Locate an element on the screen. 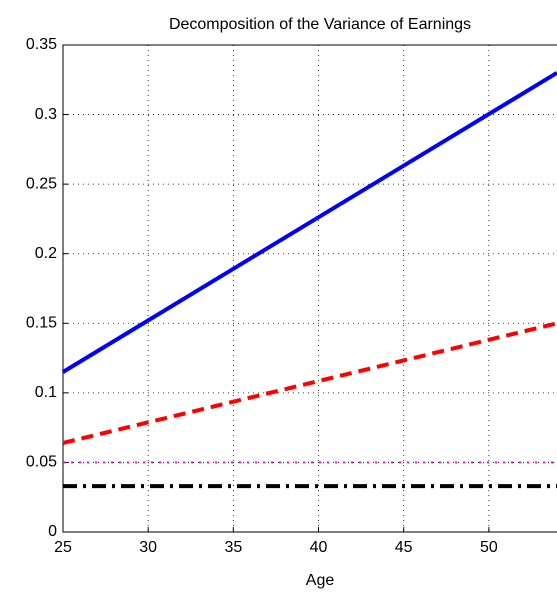 Image resolution: width=557 pixels, height=601 pixels. y-tick-label: 0 is located at coordinates (52, 531).